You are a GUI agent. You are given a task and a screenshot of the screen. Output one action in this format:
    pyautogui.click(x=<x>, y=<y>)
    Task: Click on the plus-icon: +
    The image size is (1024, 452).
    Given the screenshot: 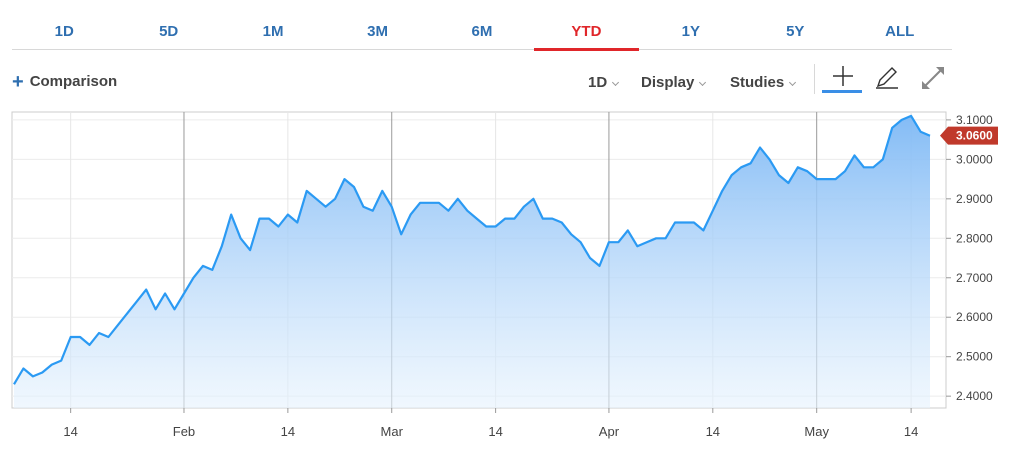 What is the action you would take?
    pyautogui.click(x=18, y=81)
    